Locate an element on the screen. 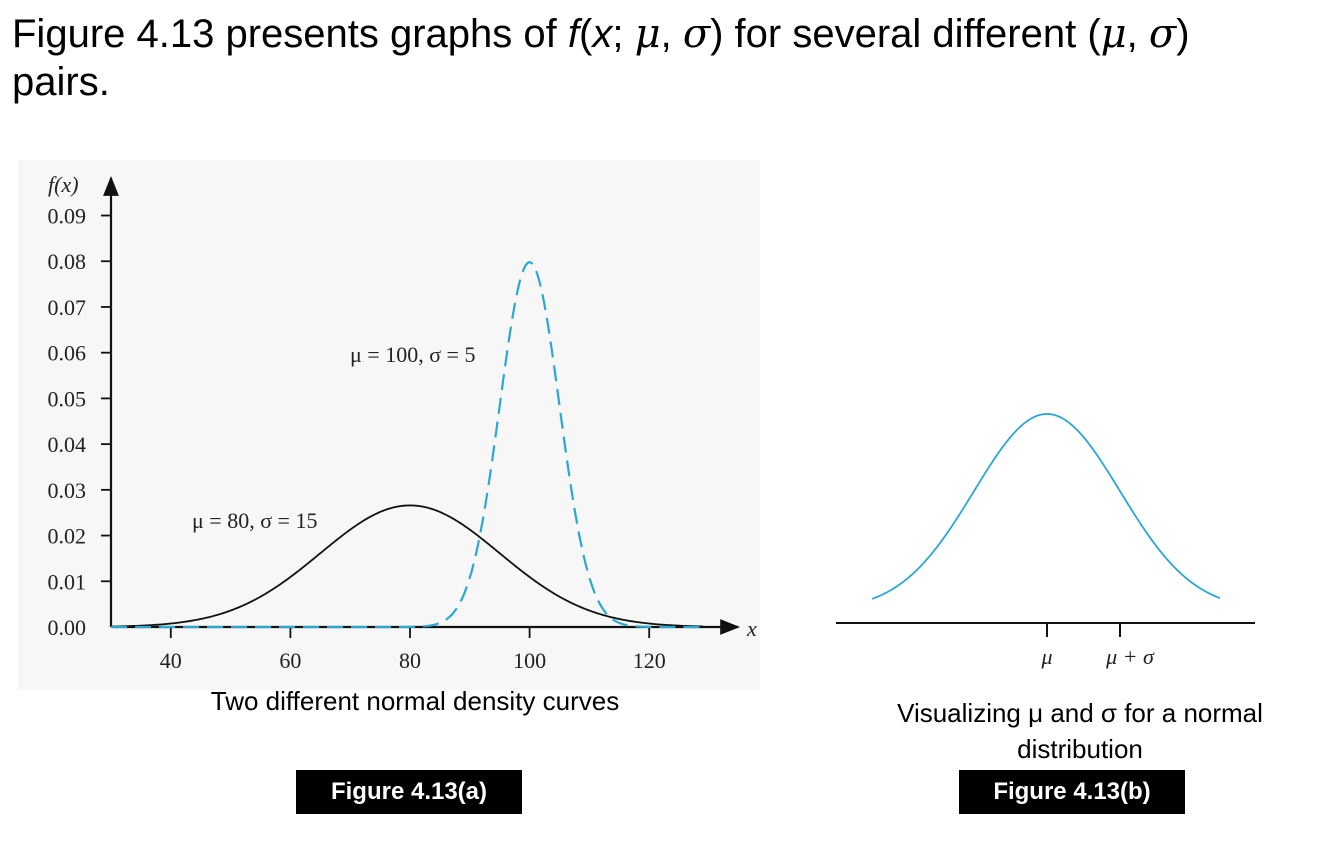 The height and width of the screenshot is (847, 1334). y-tick-label: 0.02 is located at coordinates (67, 536).